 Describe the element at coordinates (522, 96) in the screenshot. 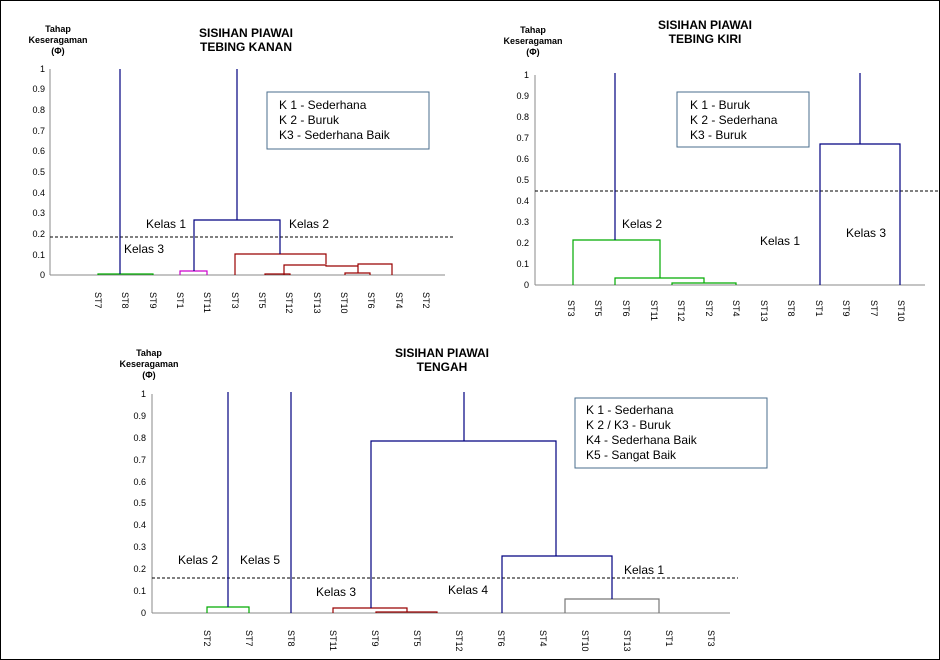

I see `panel2-ytick: 0.9` at that location.